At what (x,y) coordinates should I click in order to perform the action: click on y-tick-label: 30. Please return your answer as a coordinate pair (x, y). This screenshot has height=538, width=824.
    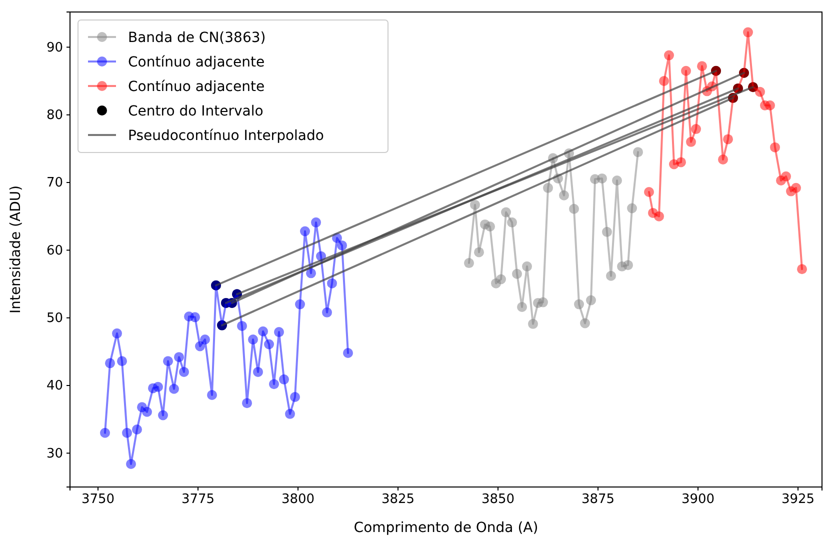
    Looking at the image, I should click on (54, 454).